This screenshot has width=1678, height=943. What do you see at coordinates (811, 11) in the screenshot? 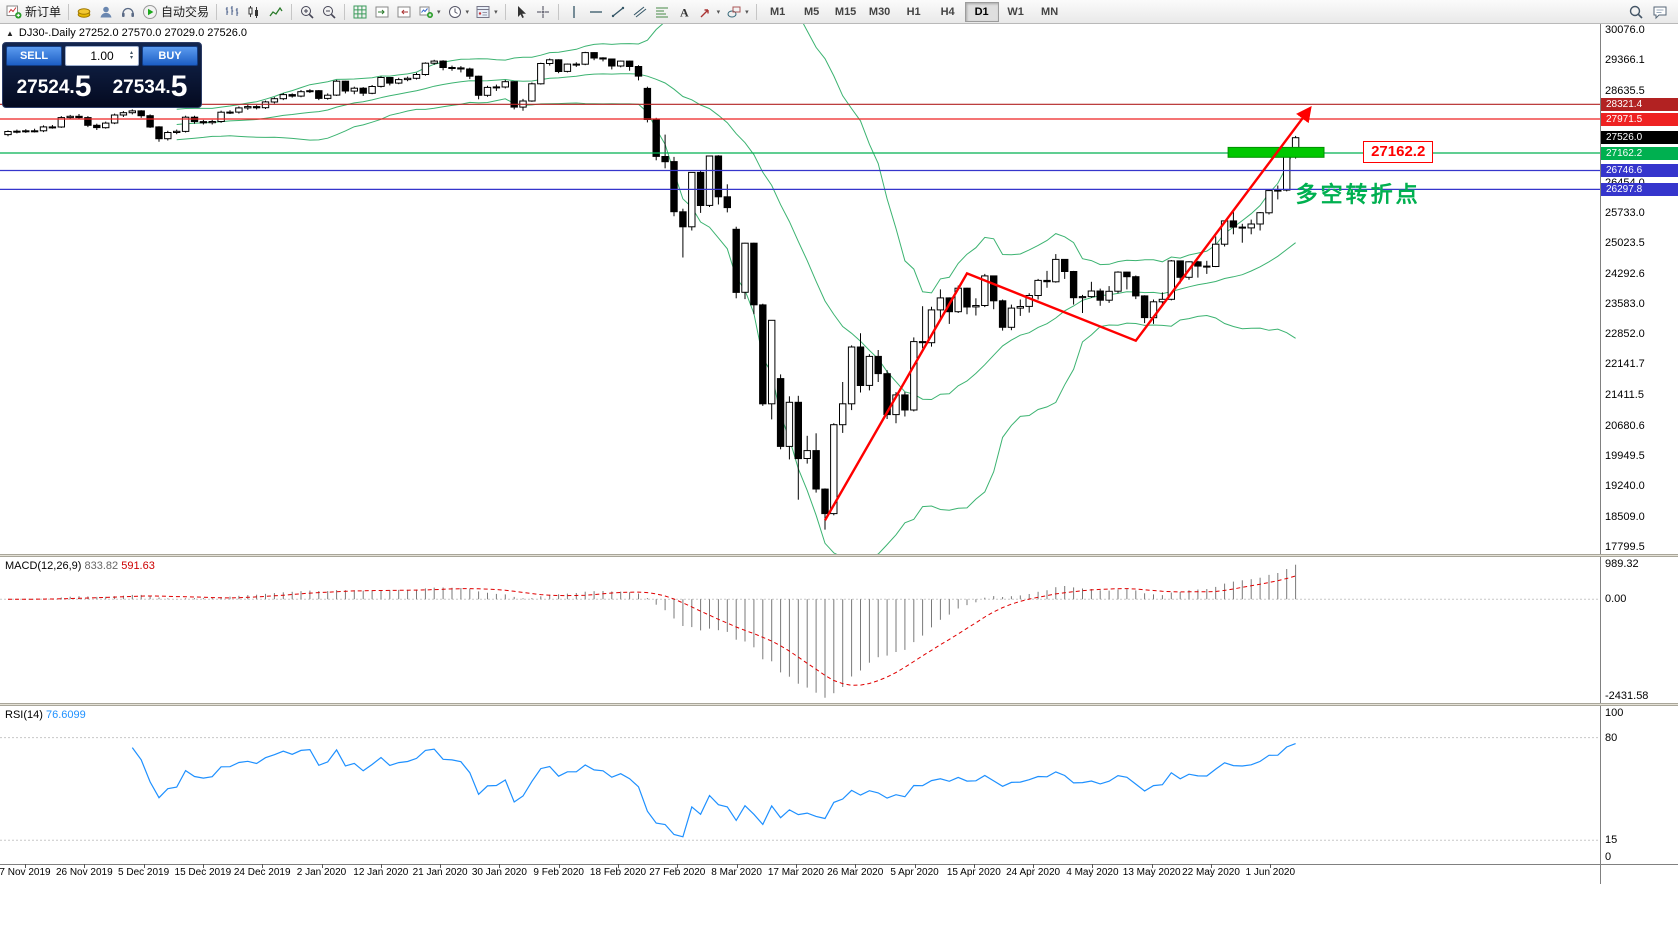
I see `timeframe-m5-button: M5` at bounding box center [811, 11].